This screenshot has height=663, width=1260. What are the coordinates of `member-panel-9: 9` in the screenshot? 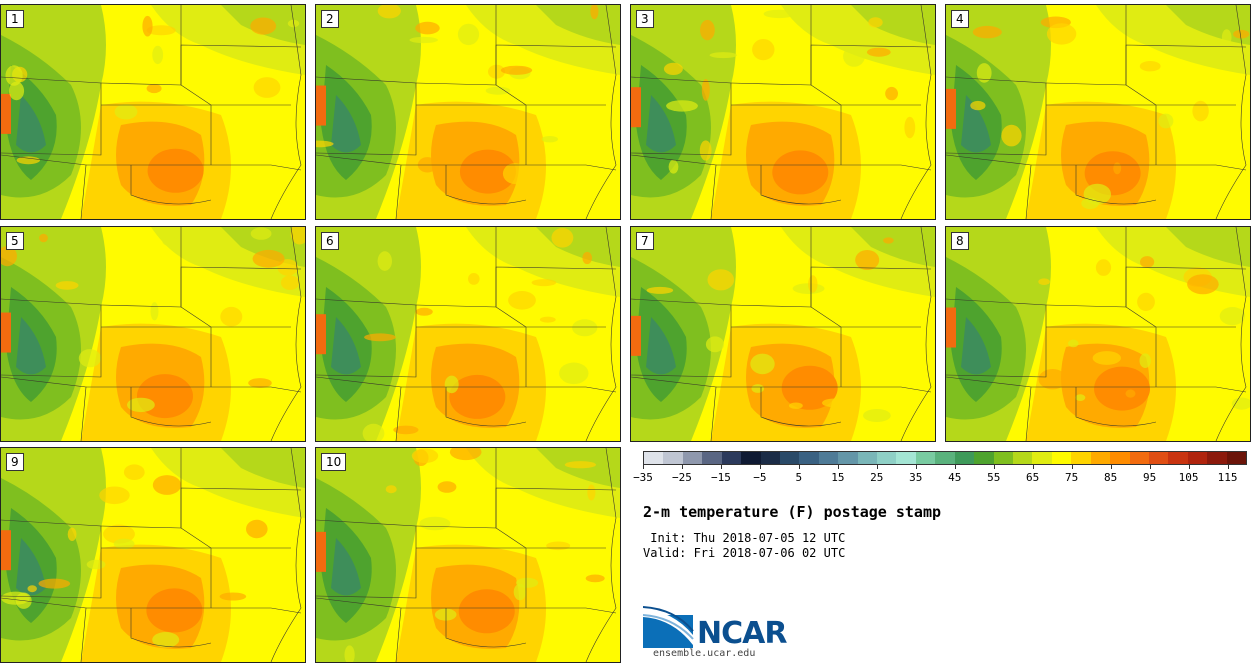 It's located at (153, 555).